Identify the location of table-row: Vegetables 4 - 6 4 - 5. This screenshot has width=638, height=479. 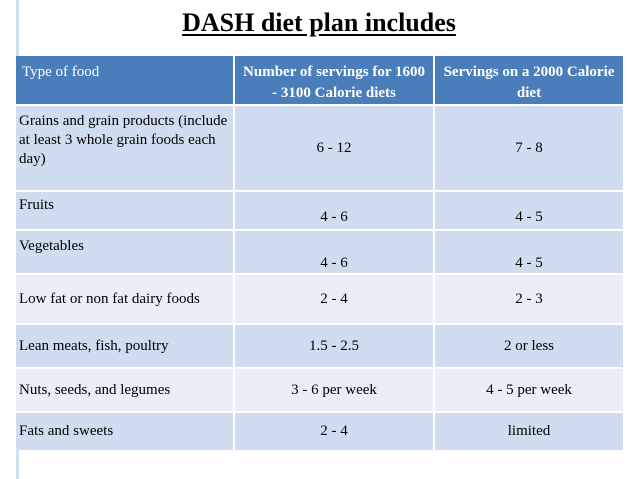
(320, 251).